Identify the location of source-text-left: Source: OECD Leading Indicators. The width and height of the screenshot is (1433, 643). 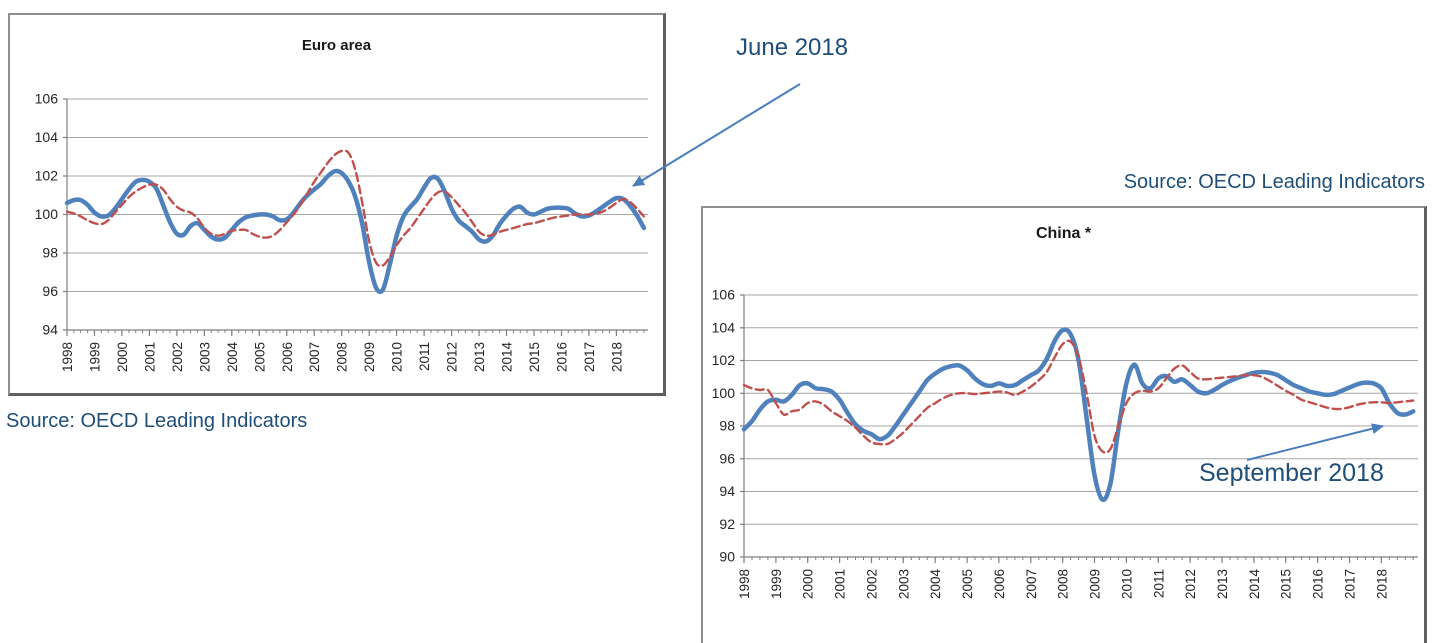
(157, 421).